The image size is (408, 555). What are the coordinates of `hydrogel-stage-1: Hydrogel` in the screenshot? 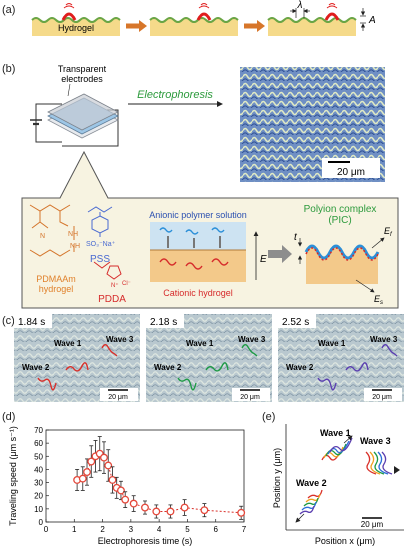 It's located at (76, 19).